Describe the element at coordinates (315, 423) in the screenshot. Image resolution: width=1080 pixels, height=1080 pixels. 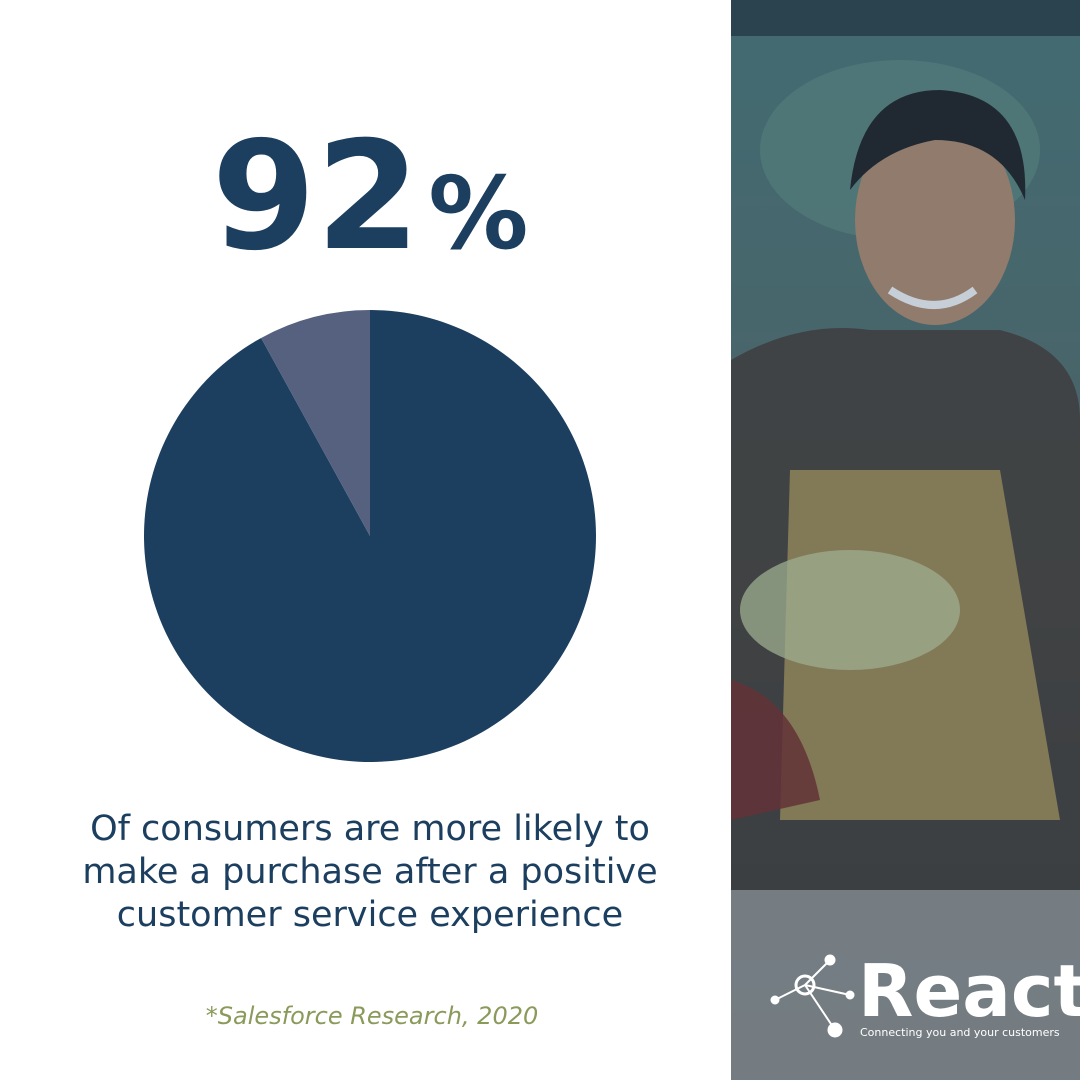
I see `pie-slice` at that location.